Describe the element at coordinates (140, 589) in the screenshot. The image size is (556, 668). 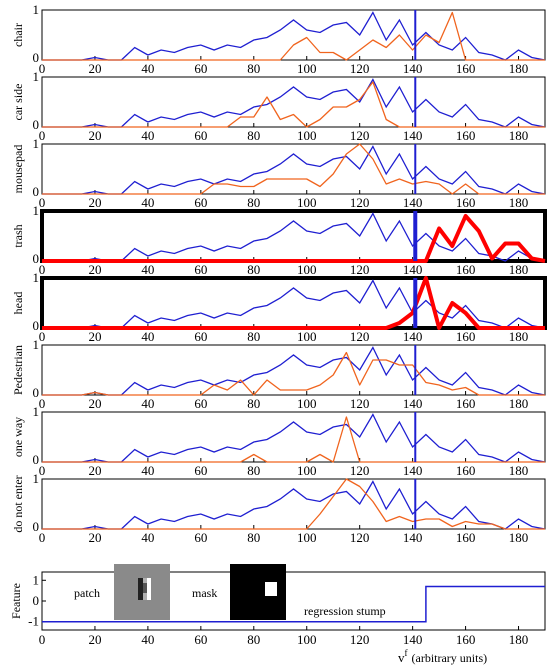
I see `patch-dark-left` at that location.